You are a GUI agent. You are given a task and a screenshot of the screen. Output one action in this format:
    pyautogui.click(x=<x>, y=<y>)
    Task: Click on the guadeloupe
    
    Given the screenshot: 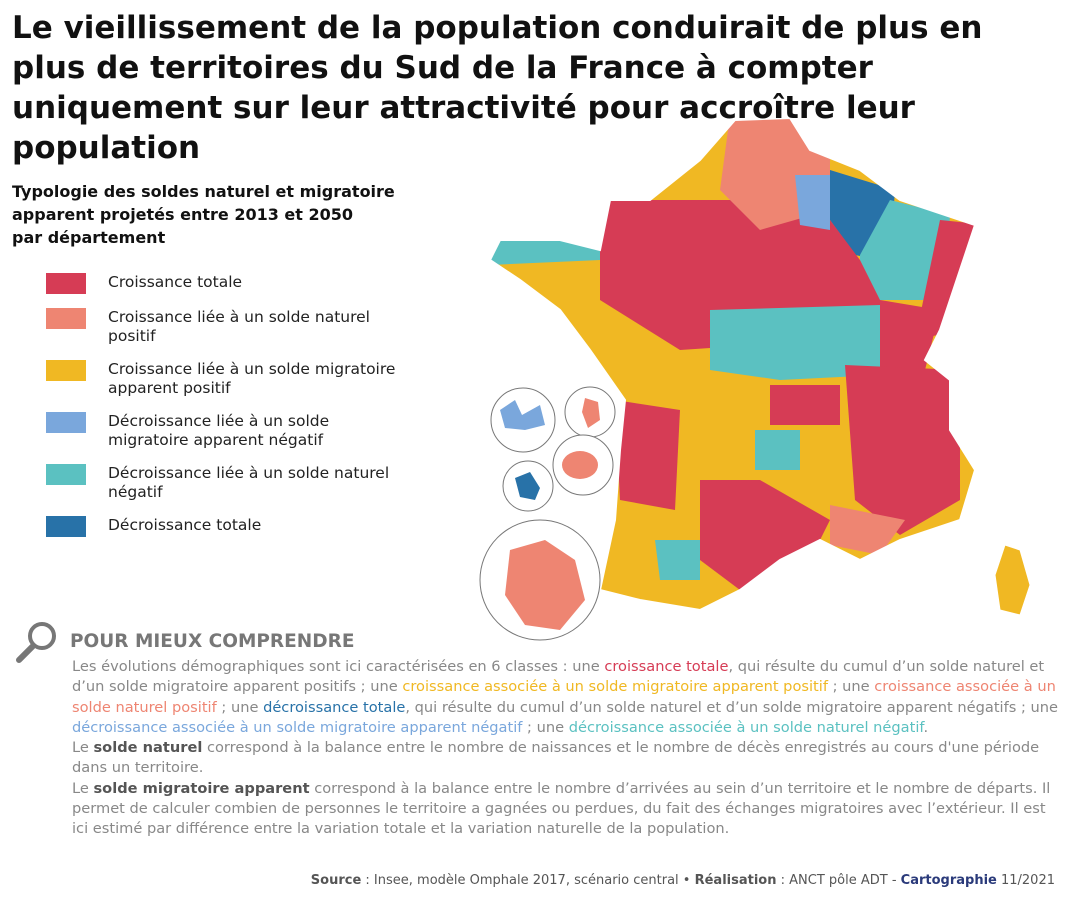 What is the action you would take?
    pyautogui.click(x=522, y=415)
    